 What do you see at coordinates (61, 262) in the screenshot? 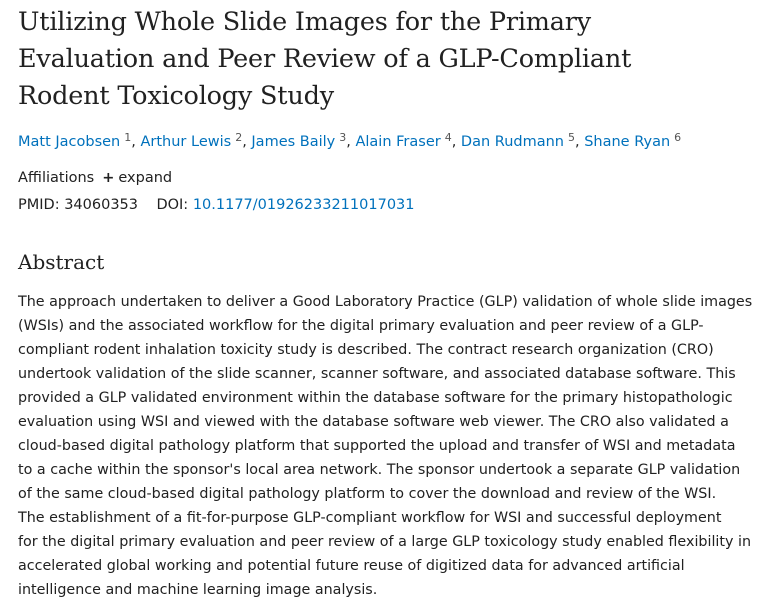
I see `abstract-heading: Abstract` at bounding box center [61, 262].